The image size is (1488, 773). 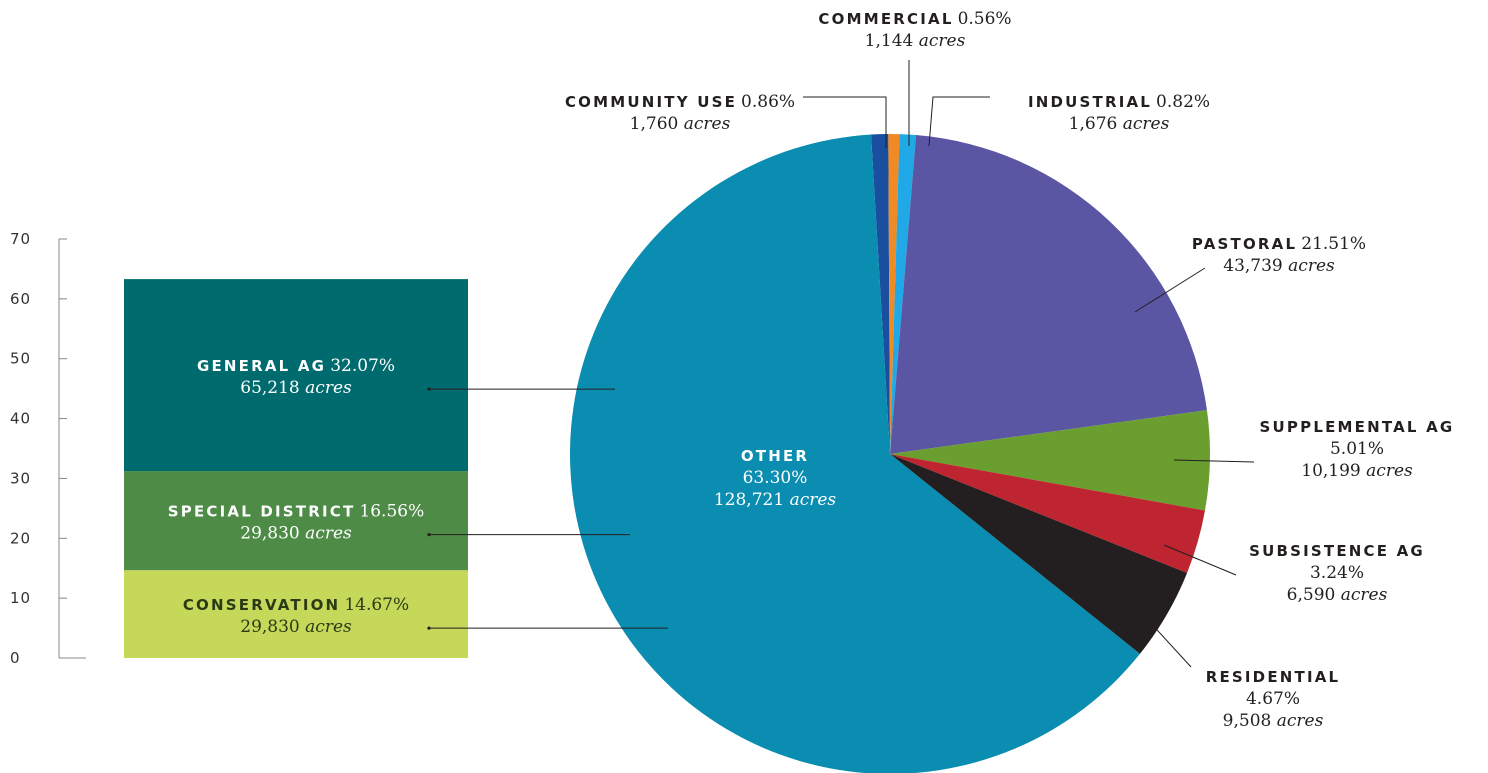 I want to click on breakdown-axis: 0 10 20 30 40 50 60 70, so click(x=48, y=448).